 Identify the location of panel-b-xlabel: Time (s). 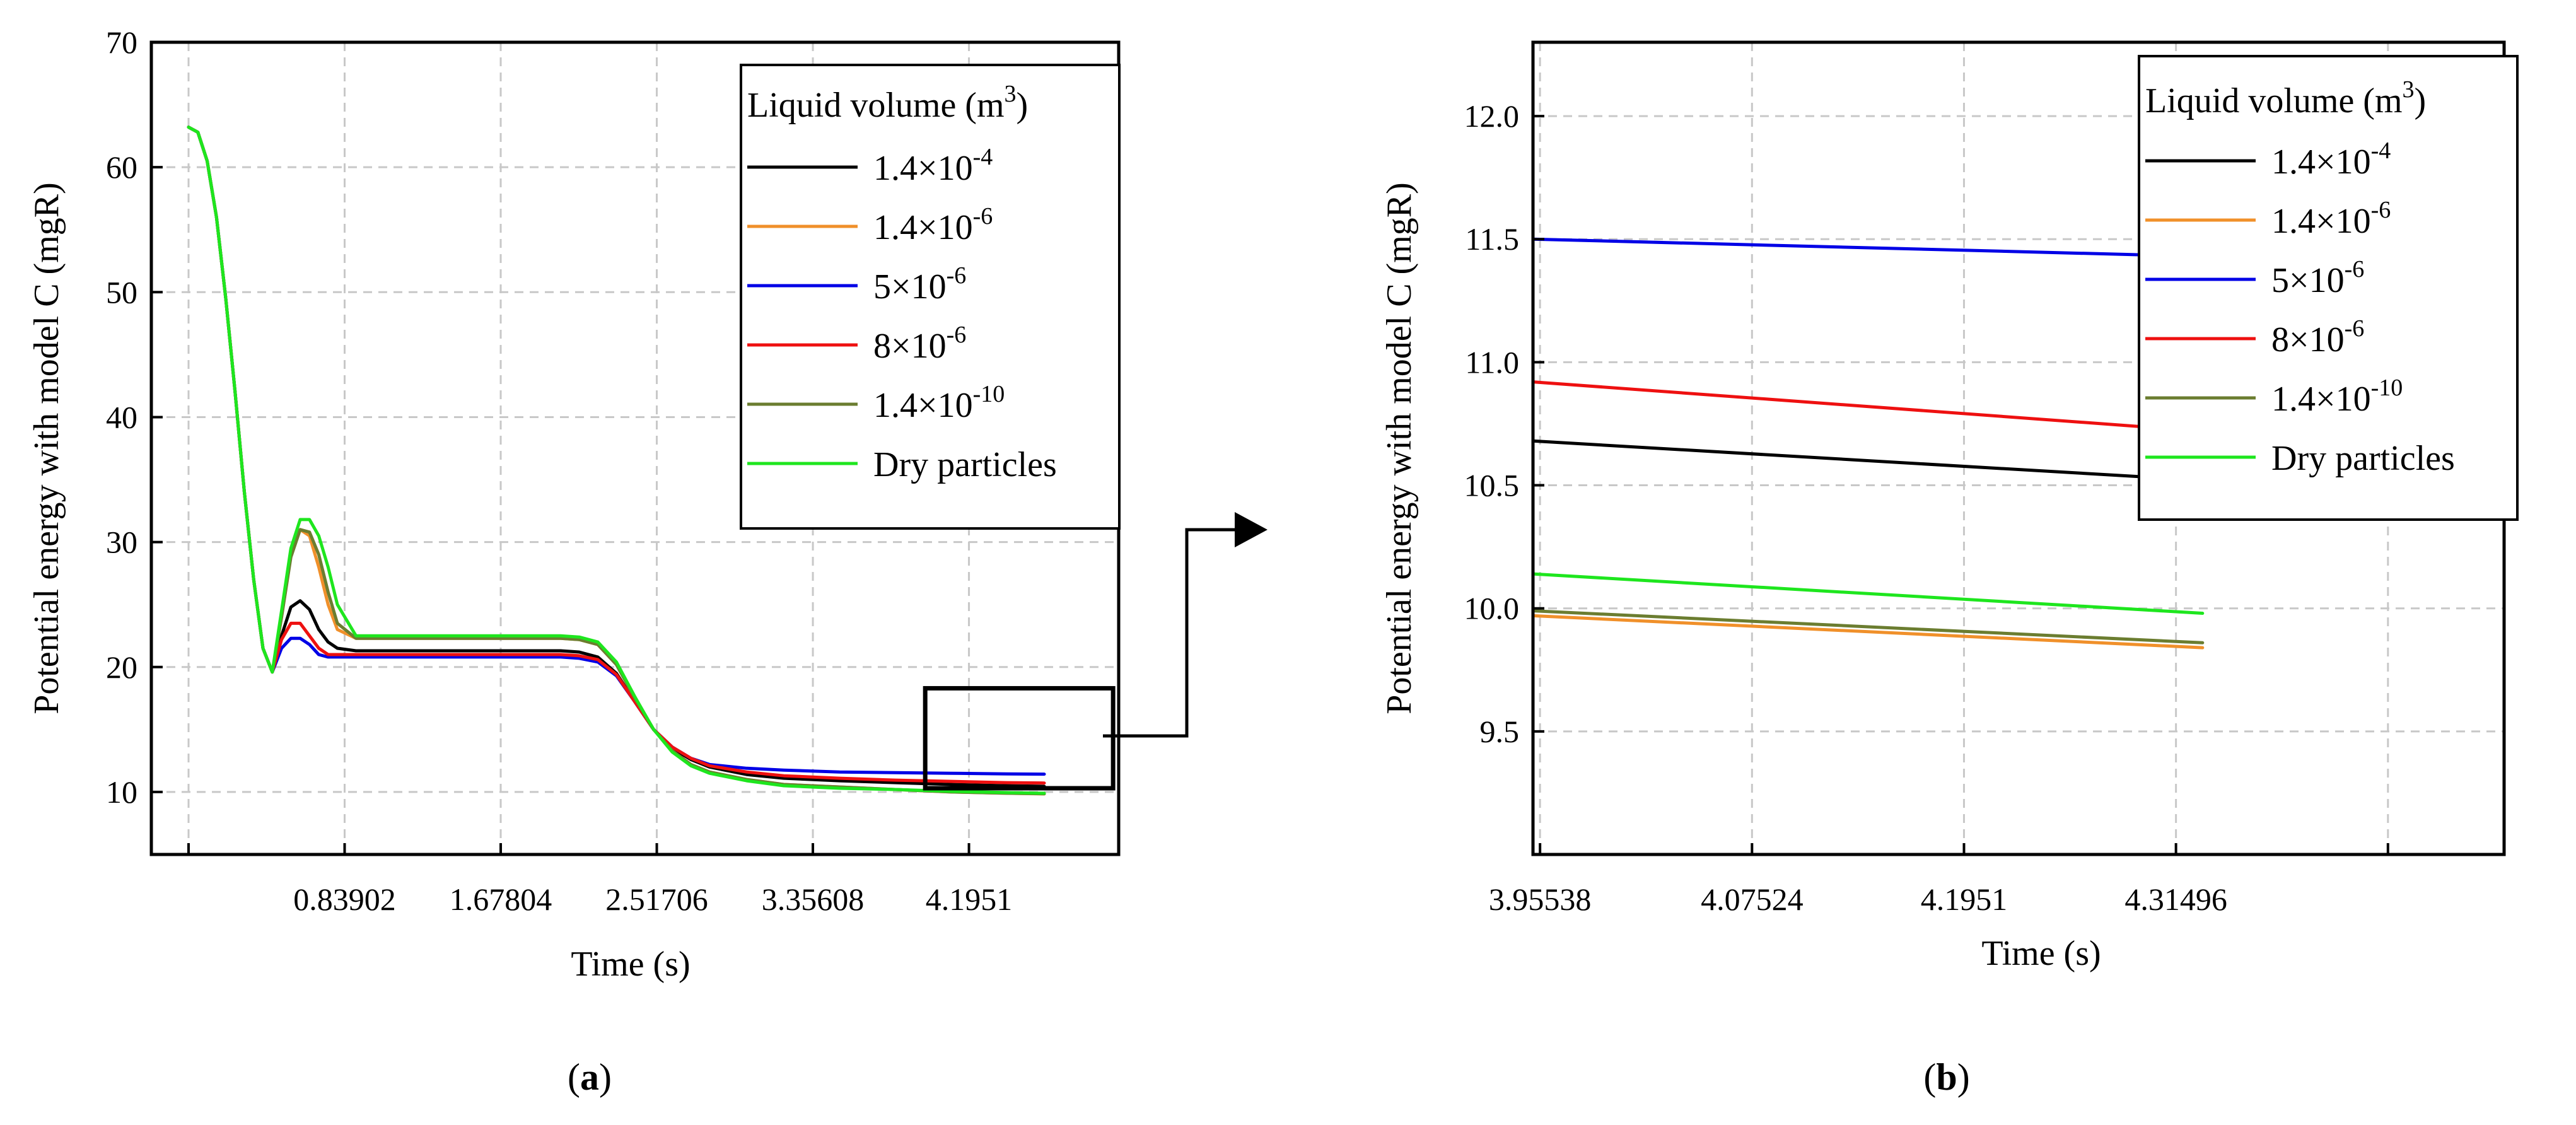
(2041, 953).